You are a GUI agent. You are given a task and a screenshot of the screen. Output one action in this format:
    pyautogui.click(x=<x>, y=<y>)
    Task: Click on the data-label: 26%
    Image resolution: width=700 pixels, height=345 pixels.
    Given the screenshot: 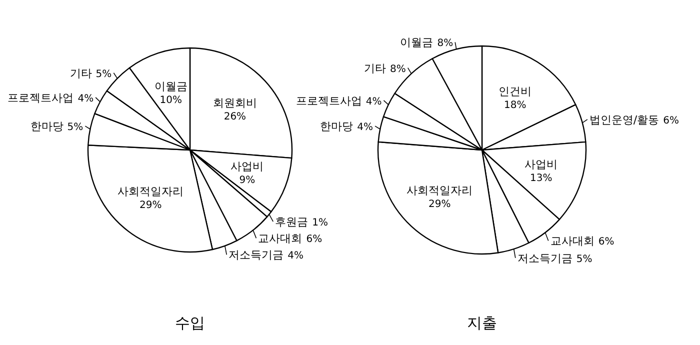 What is the action you would take?
    pyautogui.click(x=235, y=116)
    